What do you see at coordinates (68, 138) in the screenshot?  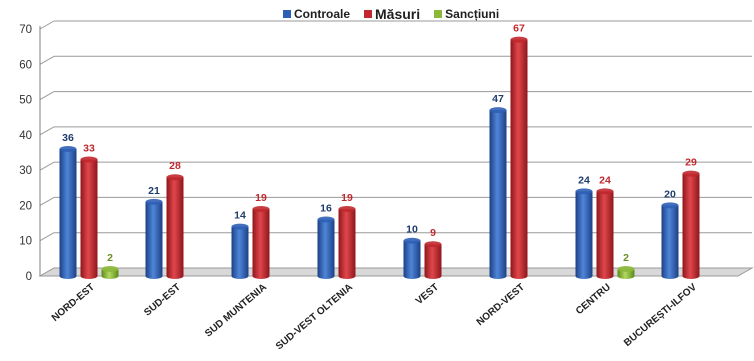 I see `data-label: 36` at bounding box center [68, 138].